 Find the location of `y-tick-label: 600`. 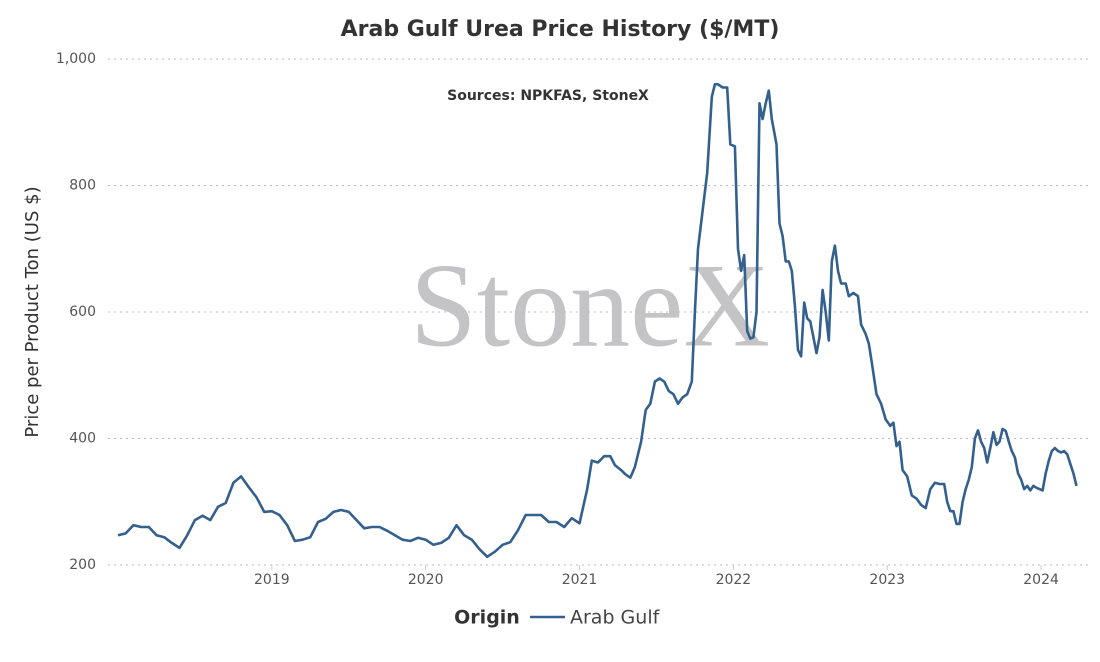

y-tick-label: 600 is located at coordinates (82, 312).